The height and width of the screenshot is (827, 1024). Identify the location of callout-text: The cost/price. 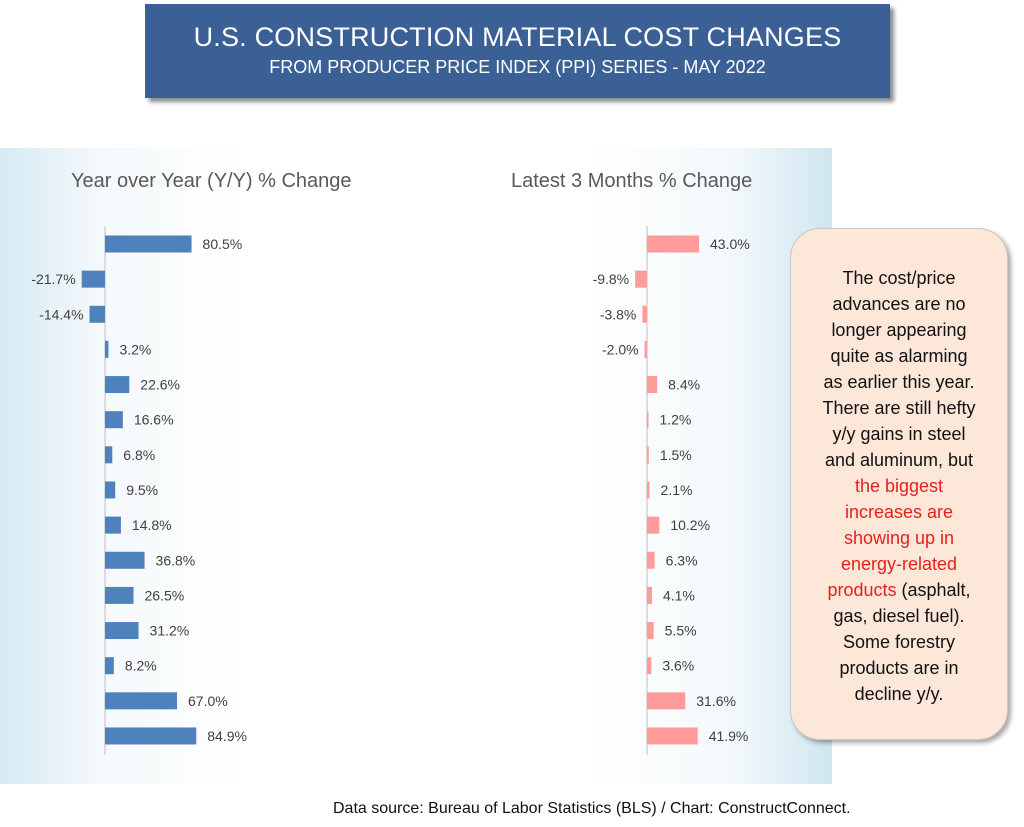
(899, 278).